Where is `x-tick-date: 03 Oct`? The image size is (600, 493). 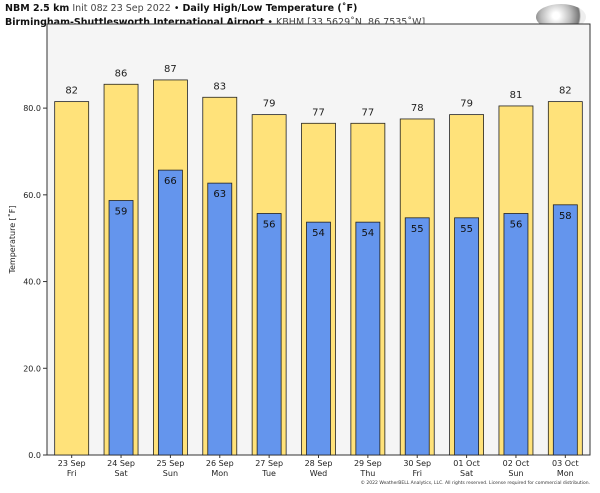
x-tick-date: 03 Oct is located at coordinates (565, 463).